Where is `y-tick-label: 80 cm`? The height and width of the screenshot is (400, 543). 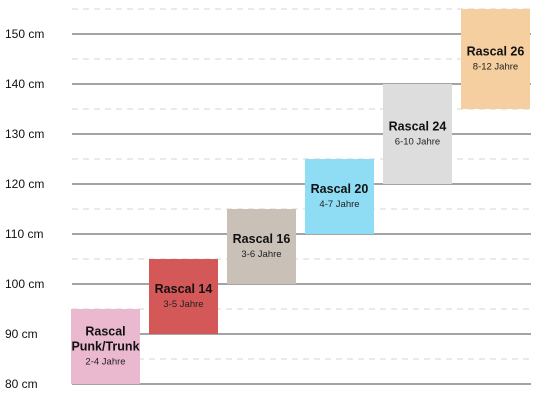
y-tick-label: 80 cm is located at coordinates (21, 384).